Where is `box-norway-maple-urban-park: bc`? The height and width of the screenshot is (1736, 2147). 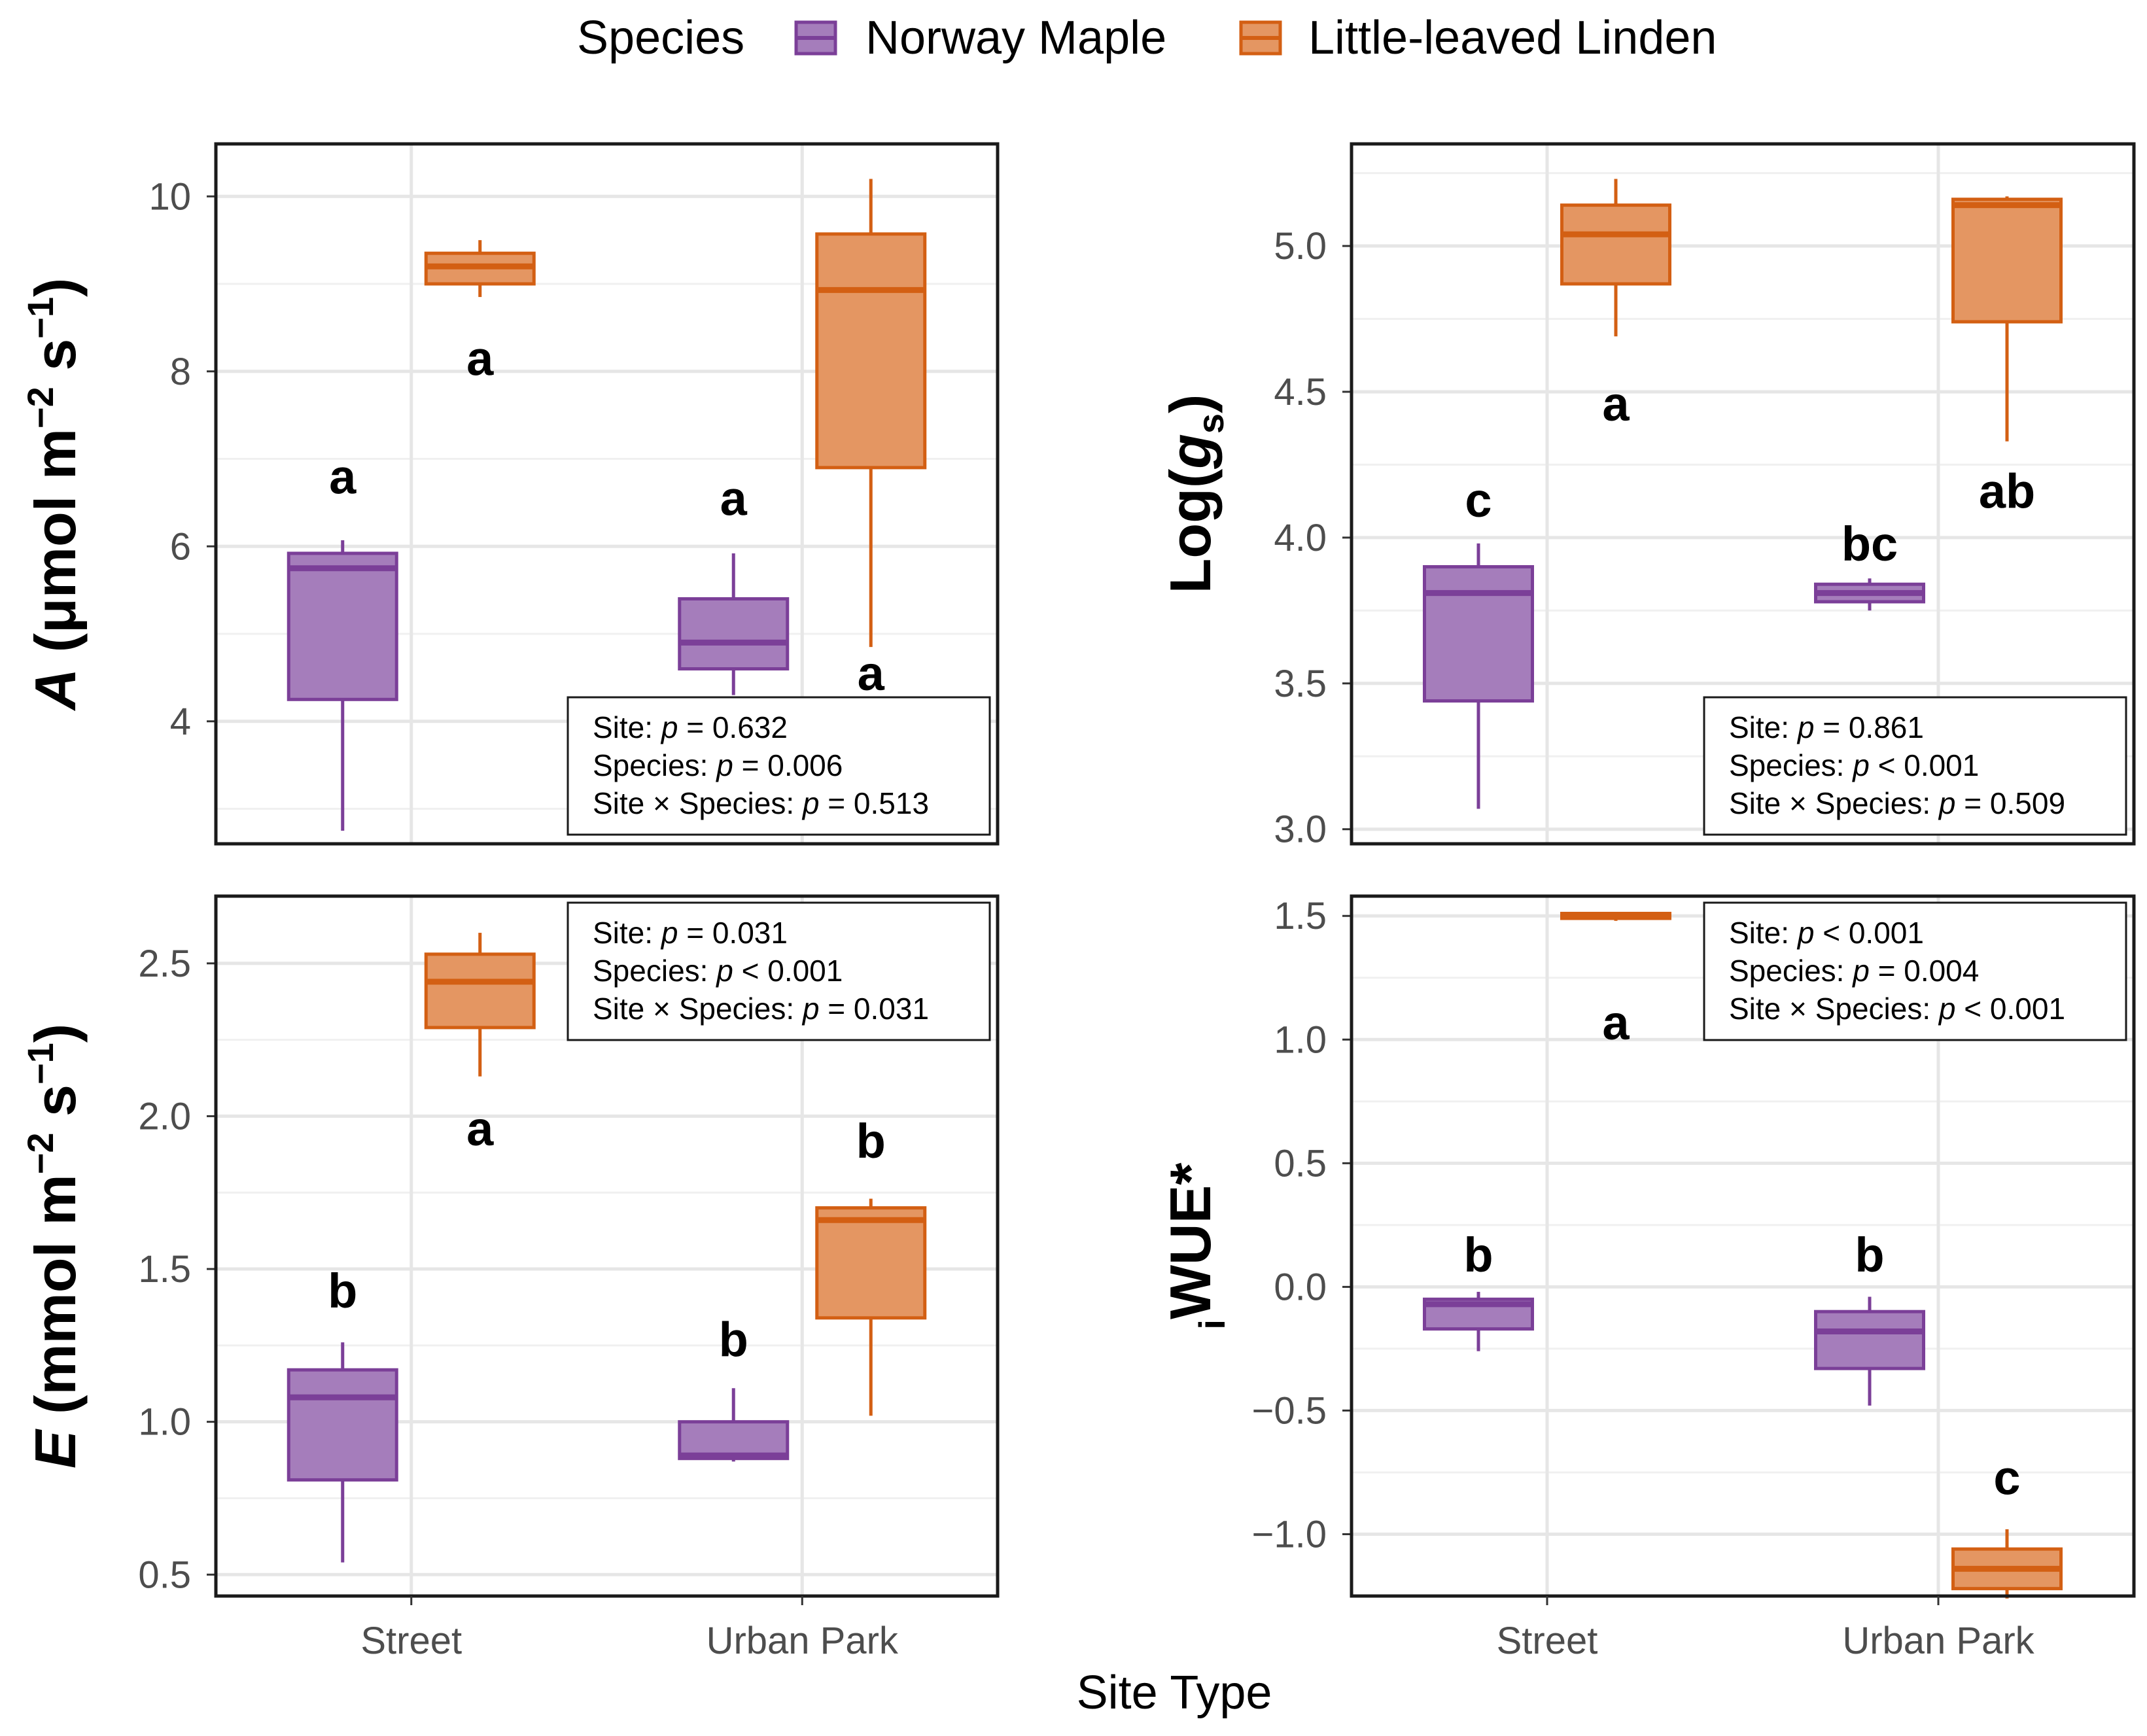
box-norway-maple-urban-park: bc is located at coordinates (1869, 564).